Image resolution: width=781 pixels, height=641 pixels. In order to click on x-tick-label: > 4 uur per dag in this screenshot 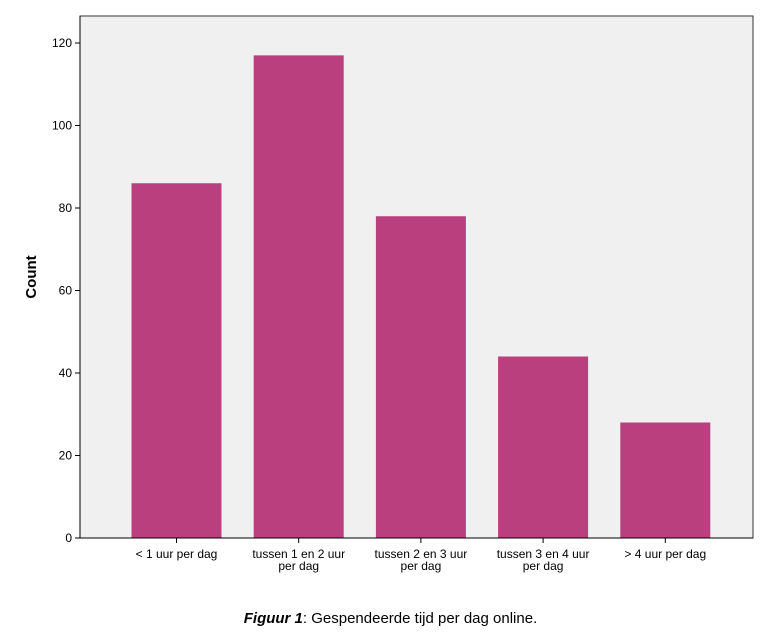, I will do `click(665, 554)`.